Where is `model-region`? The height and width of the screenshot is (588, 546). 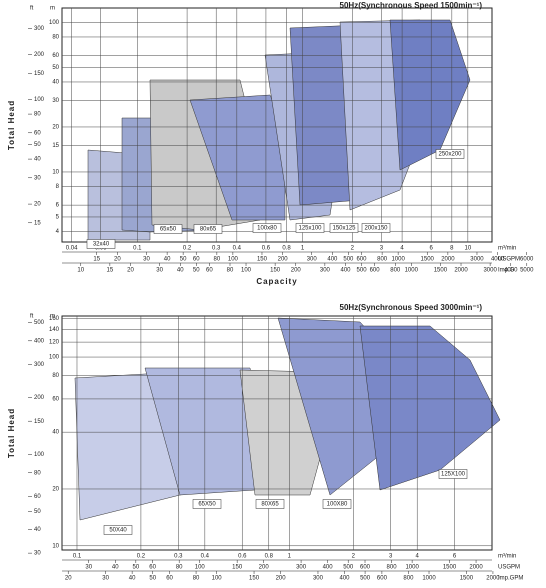 model-region is located at coordinates (430, 95).